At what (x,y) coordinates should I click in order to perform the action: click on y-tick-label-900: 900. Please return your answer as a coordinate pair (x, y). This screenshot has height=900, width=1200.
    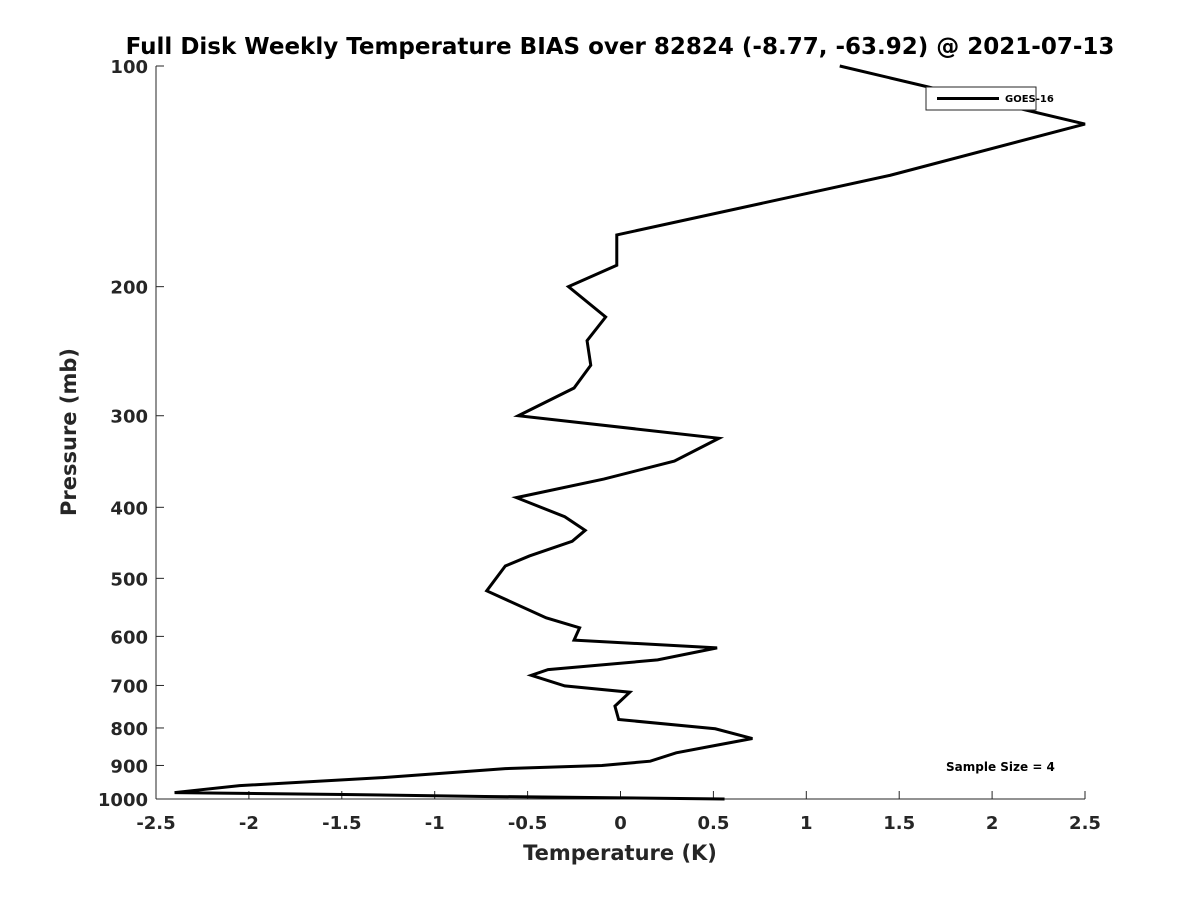
    Looking at the image, I should click on (129, 766).